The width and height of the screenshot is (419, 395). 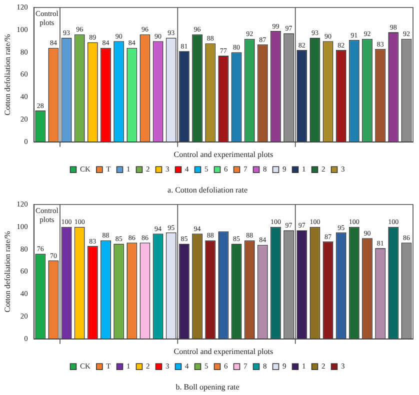 I want to click on text: a. Cotton defoliation rate, so click(x=208, y=189).